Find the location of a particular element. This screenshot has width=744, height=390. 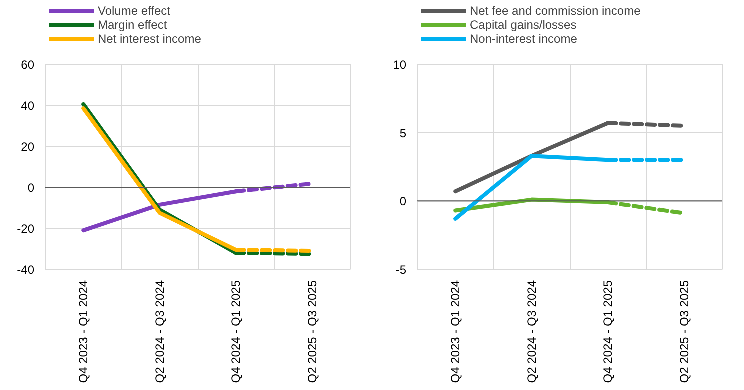

legend-label: Net interest income is located at coordinates (150, 39).